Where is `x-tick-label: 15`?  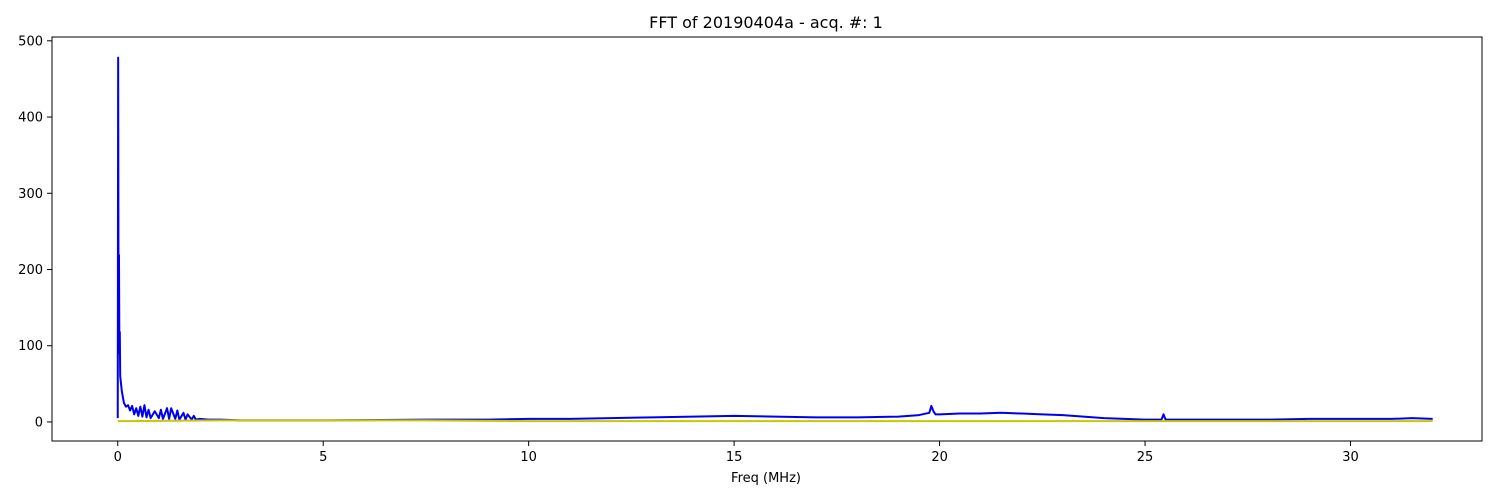 x-tick-label: 15 is located at coordinates (734, 457).